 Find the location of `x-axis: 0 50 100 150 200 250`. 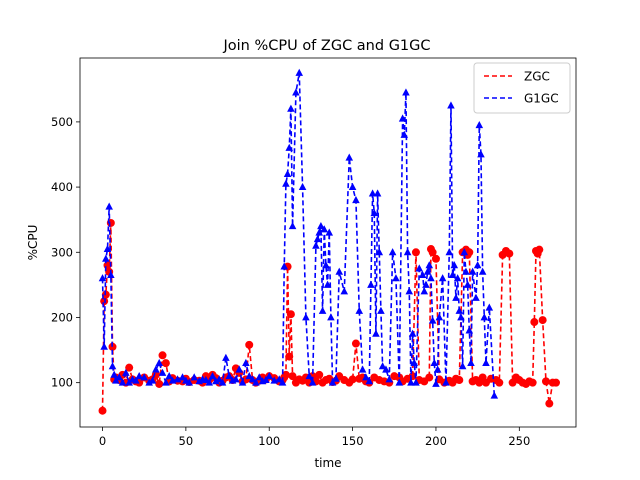

x-axis: 0 50 100 150 200 250 is located at coordinates (314, 437).